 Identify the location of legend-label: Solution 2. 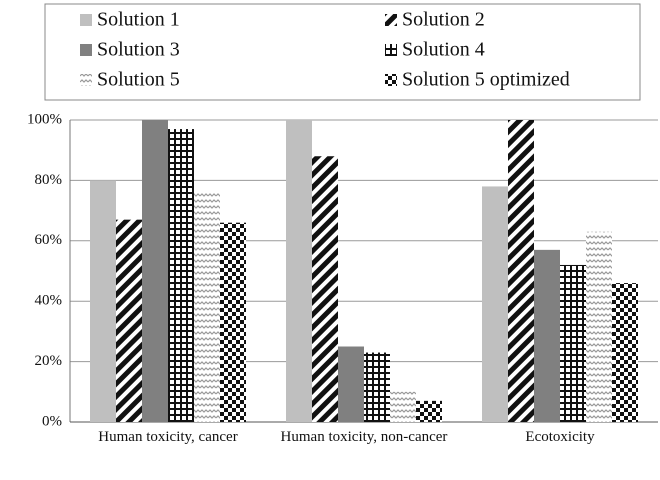
(443, 20).